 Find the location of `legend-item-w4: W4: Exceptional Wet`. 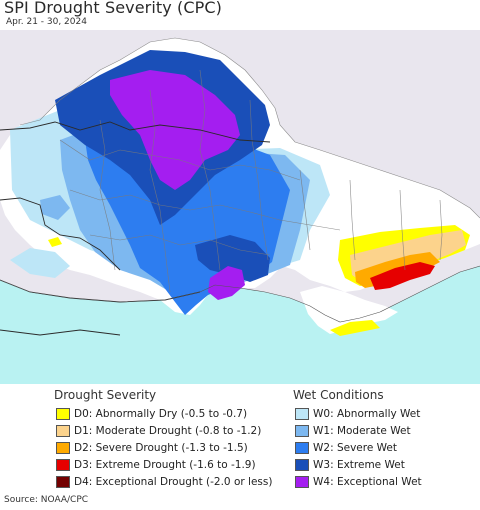

legend-item-w4: W4: Exceptional Wet is located at coordinates (358, 482).